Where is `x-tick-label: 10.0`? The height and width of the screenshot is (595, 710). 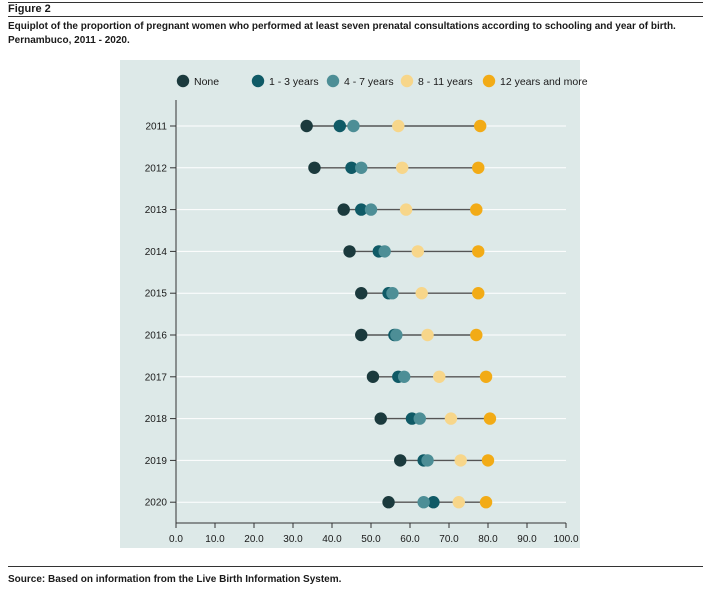
x-tick-label: 10.0 is located at coordinates (215, 539).